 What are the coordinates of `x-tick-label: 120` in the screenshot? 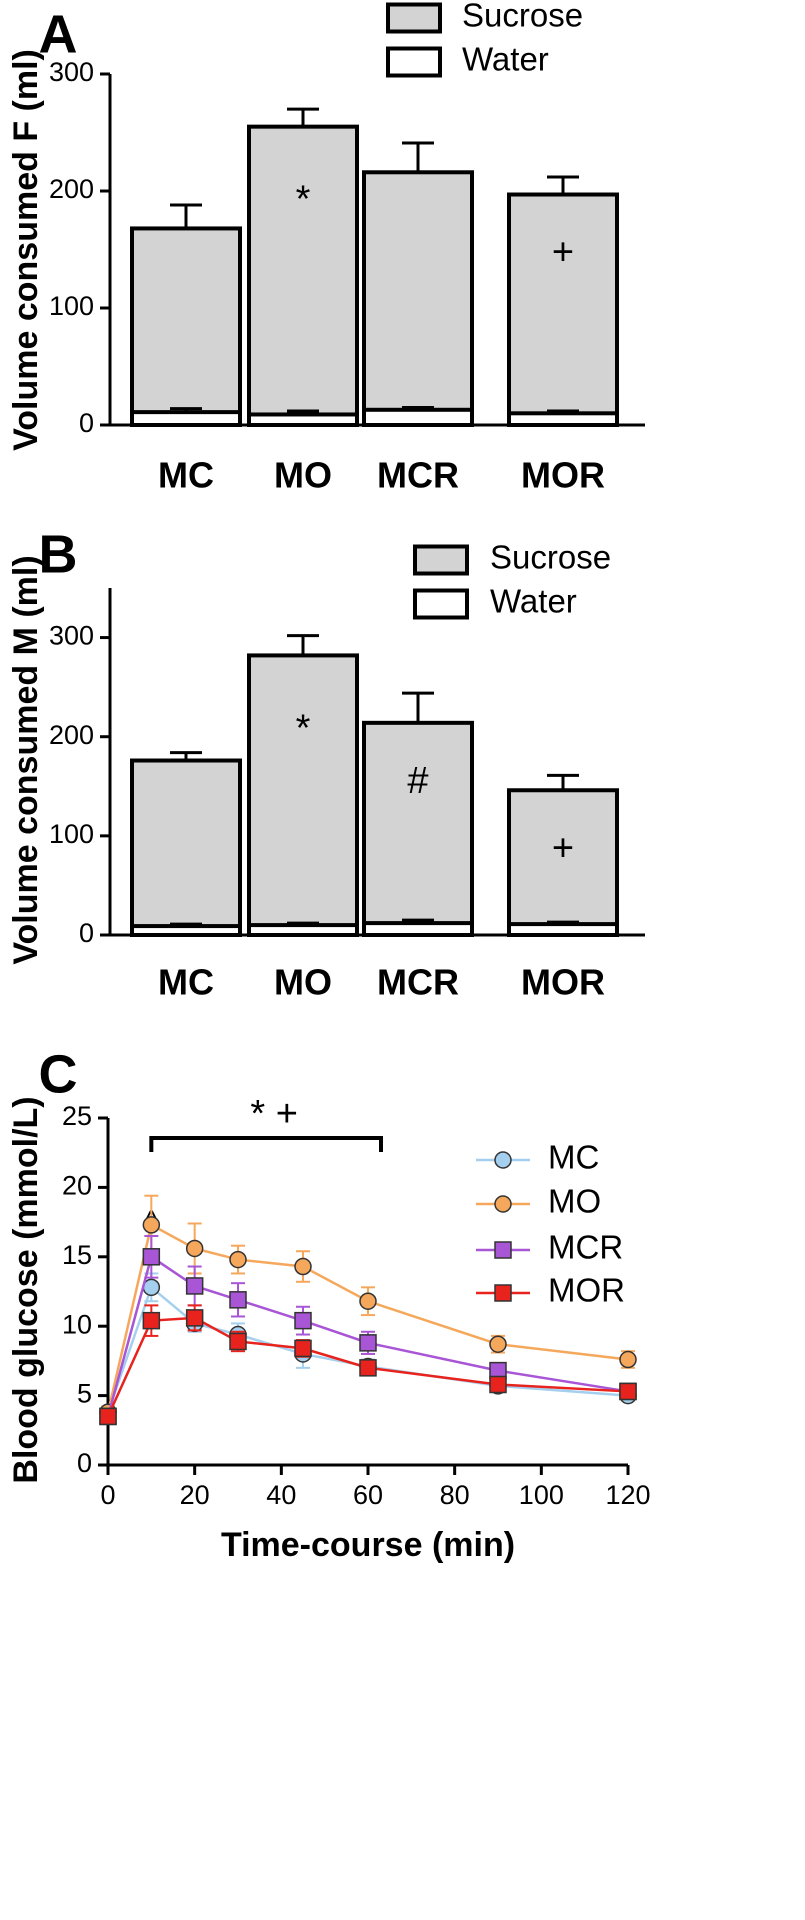 It's located at (627, 1495).